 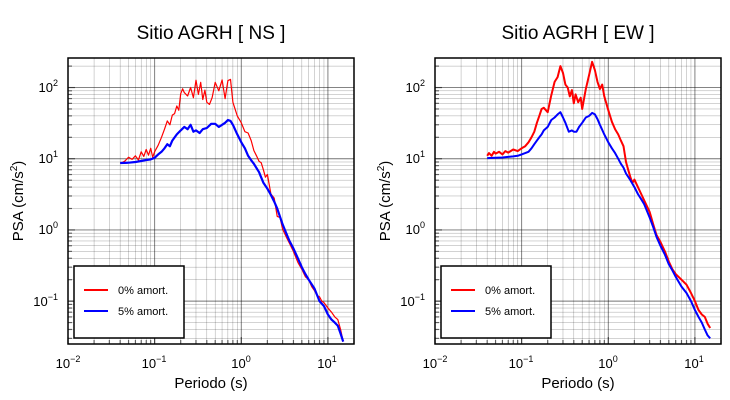 What do you see at coordinates (577, 33) in the screenshot?
I see `chart-title: Sitio AGRH [ EW ]` at bounding box center [577, 33].